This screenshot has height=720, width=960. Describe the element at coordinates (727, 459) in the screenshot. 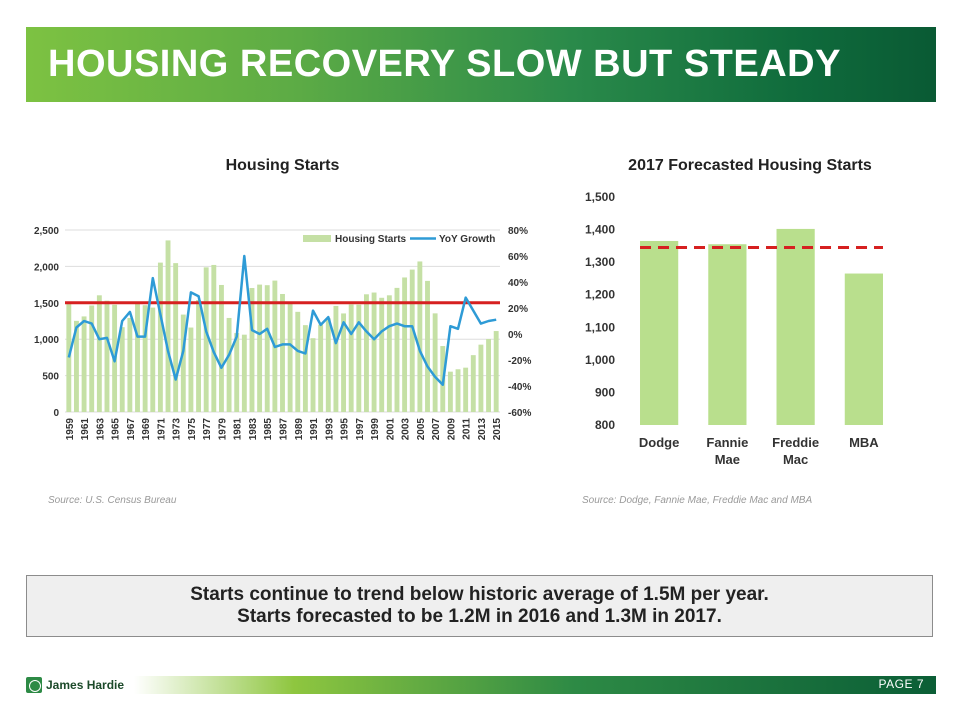

I see `x-category-label: Mae` at that location.